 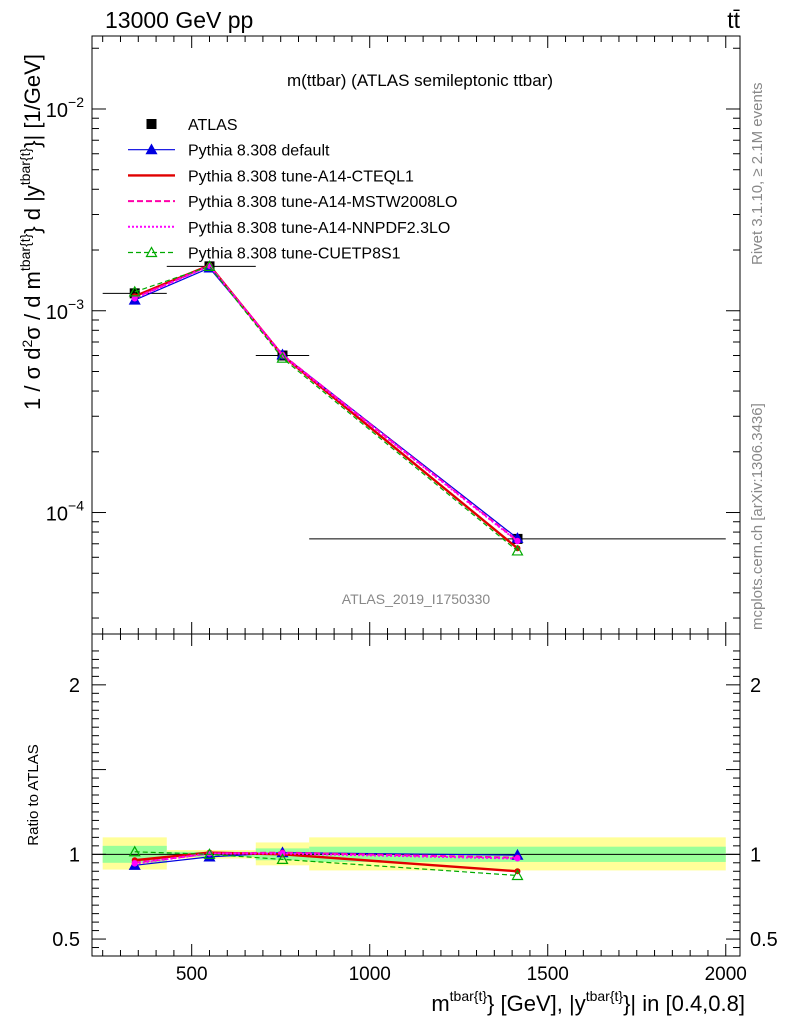 I want to click on x-tick-label: 2000, so click(x=726, y=974).